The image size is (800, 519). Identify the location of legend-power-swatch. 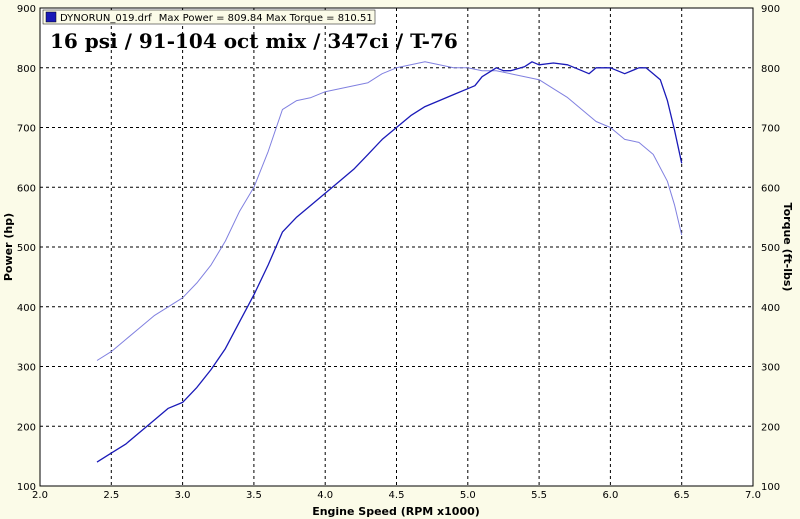
(51, 17).